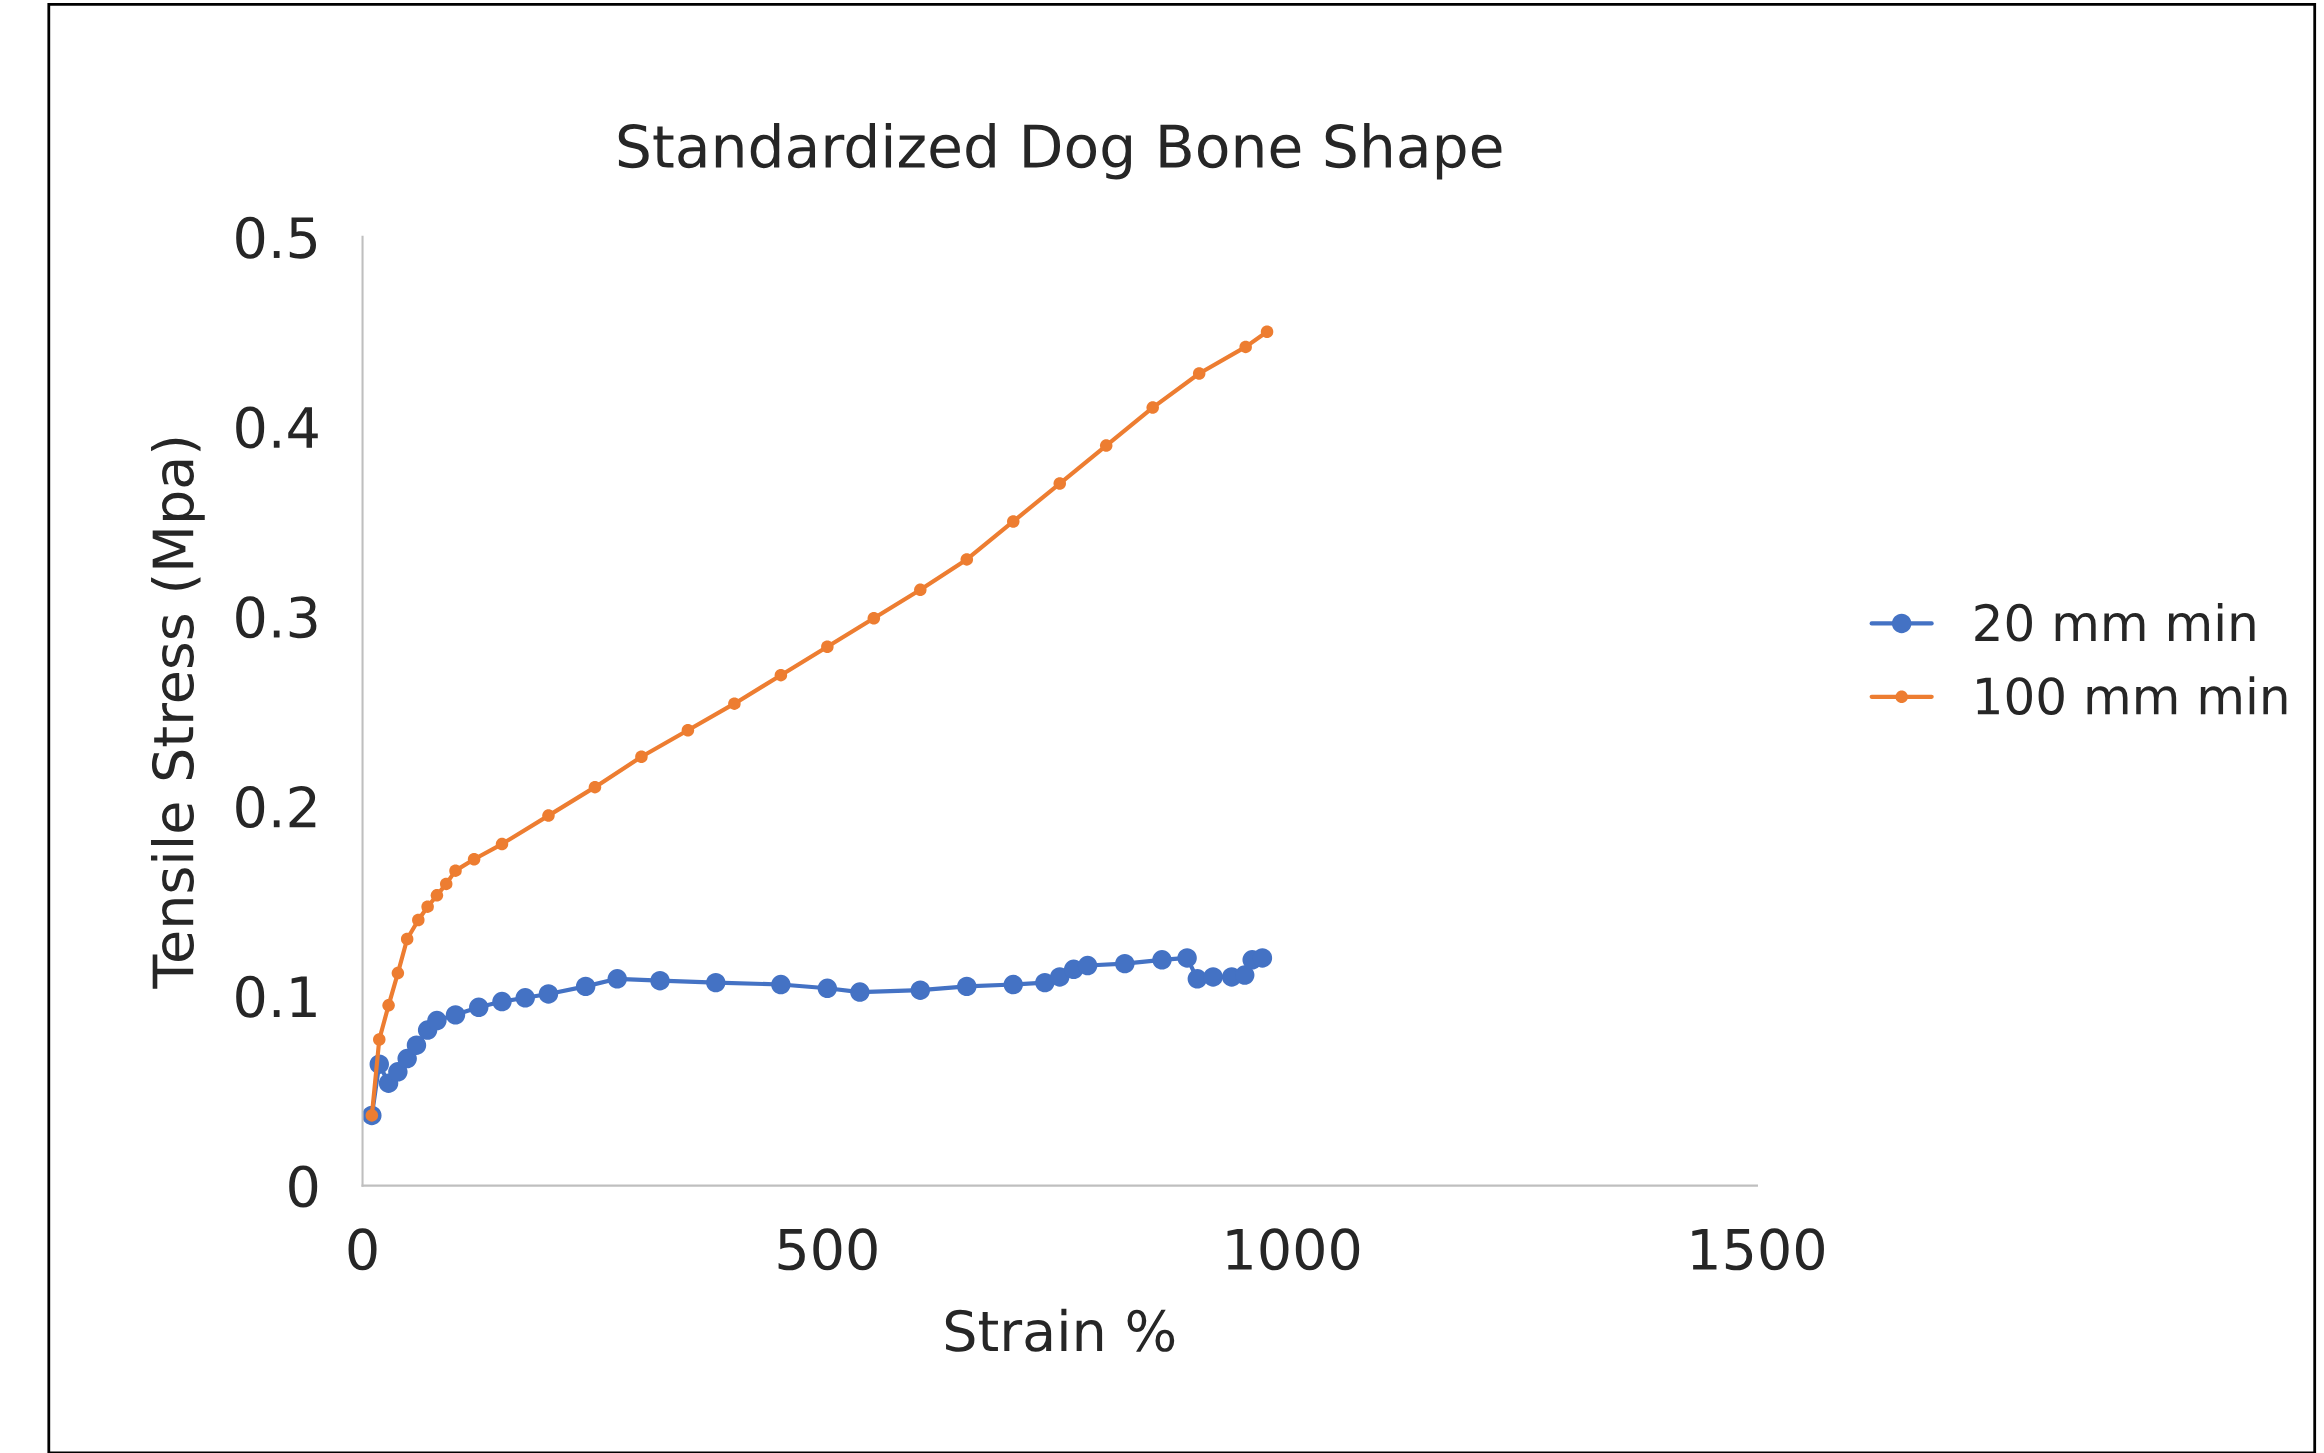 The height and width of the screenshot is (1453, 2324). What do you see at coordinates (276, 617) in the screenshot?
I see `y-tick-label: 0.3` at bounding box center [276, 617].